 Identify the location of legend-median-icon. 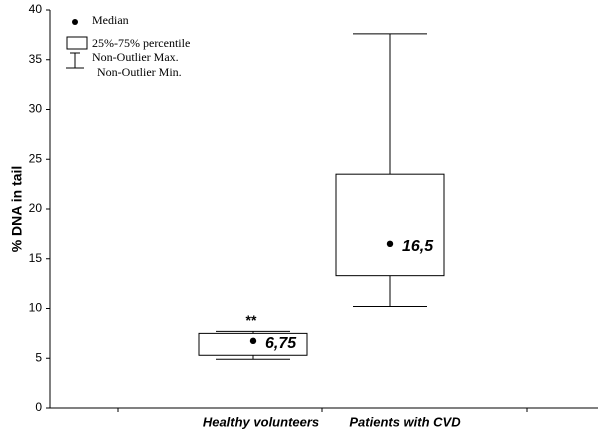
(75, 22).